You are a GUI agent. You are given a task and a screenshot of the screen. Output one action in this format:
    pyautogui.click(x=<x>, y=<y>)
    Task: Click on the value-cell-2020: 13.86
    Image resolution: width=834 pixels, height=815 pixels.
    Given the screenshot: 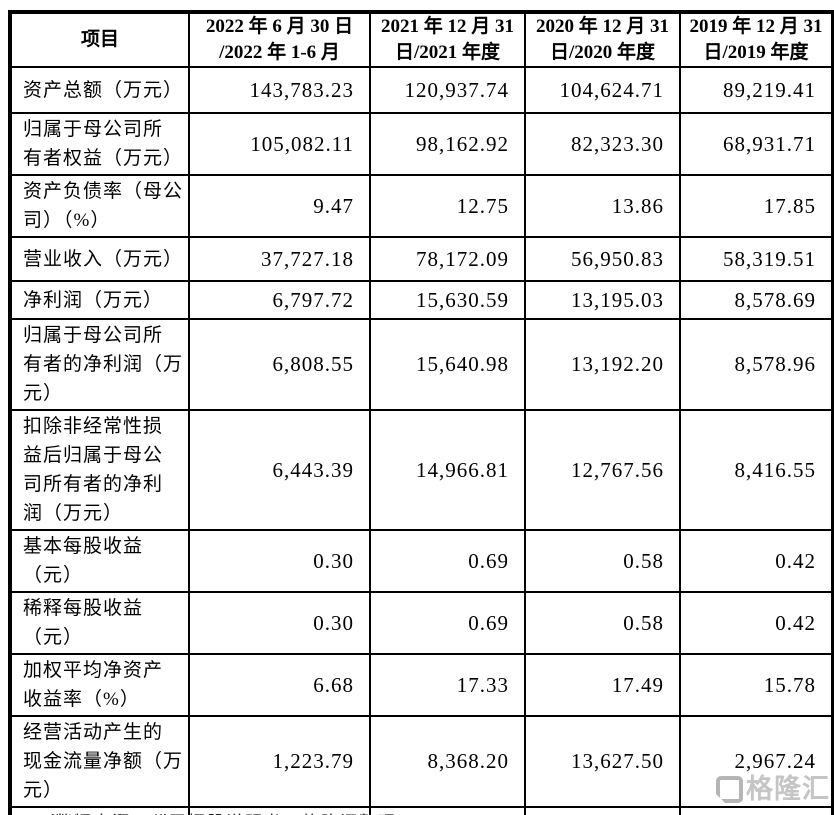 What is the action you would take?
    pyautogui.click(x=602, y=206)
    